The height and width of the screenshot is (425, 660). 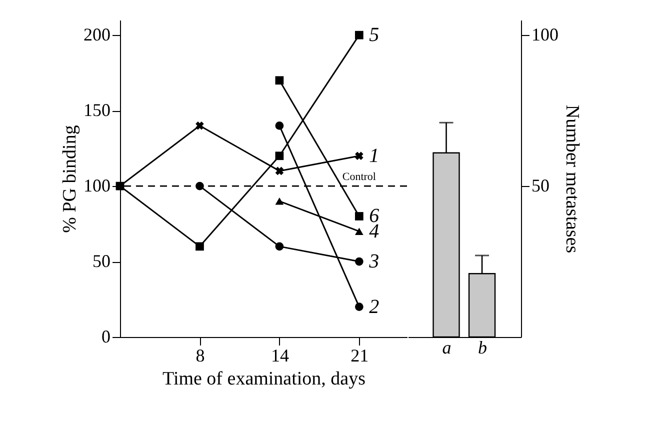 I want to click on x-axis-title: Time of examination, days, so click(x=264, y=379).